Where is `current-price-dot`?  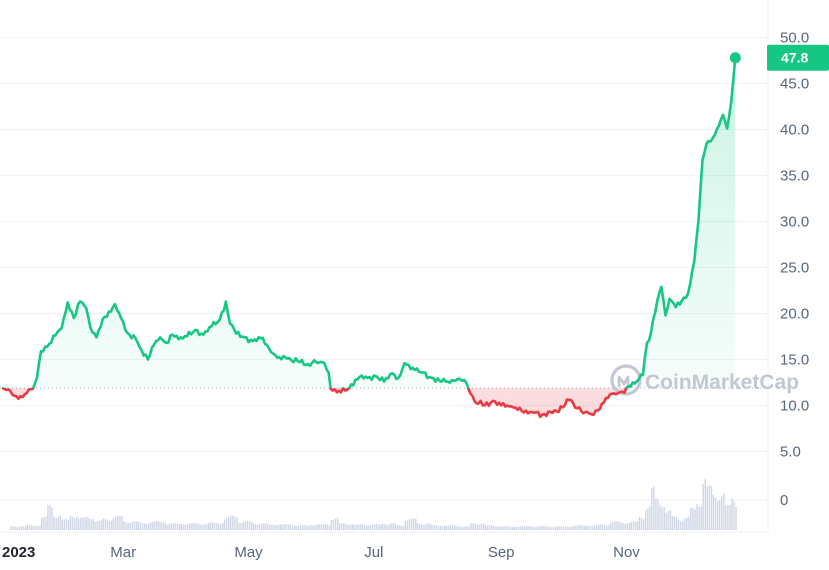 current-price-dot is located at coordinates (735, 58).